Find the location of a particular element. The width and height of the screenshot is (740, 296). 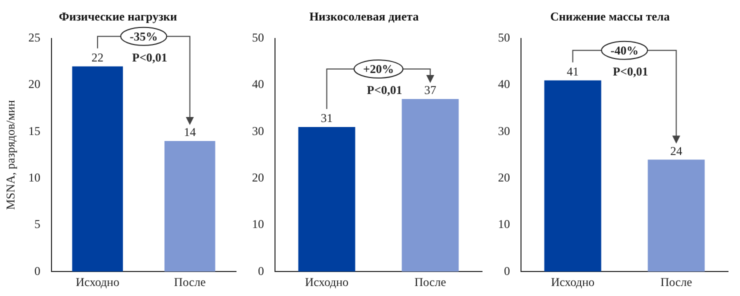

annotation: -40% is located at coordinates (624, 50).